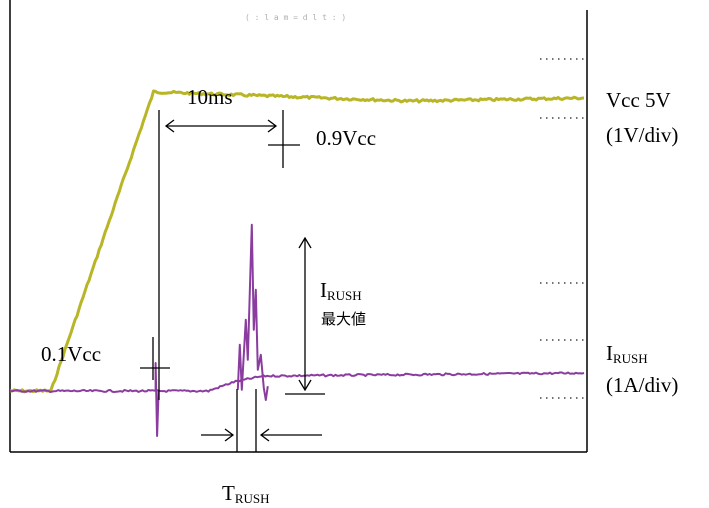 This screenshot has width=709, height=508. What do you see at coordinates (638, 100) in the screenshot?
I see `vcc-channel-name: Vcc 5V` at bounding box center [638, 100].